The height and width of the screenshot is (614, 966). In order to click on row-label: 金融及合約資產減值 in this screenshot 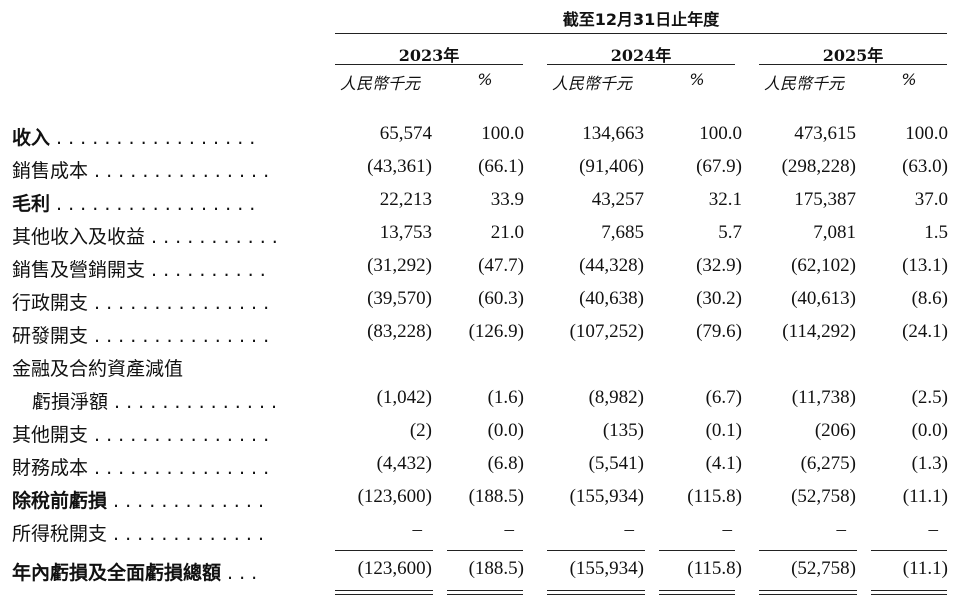, I will do `click(97, 367)`.